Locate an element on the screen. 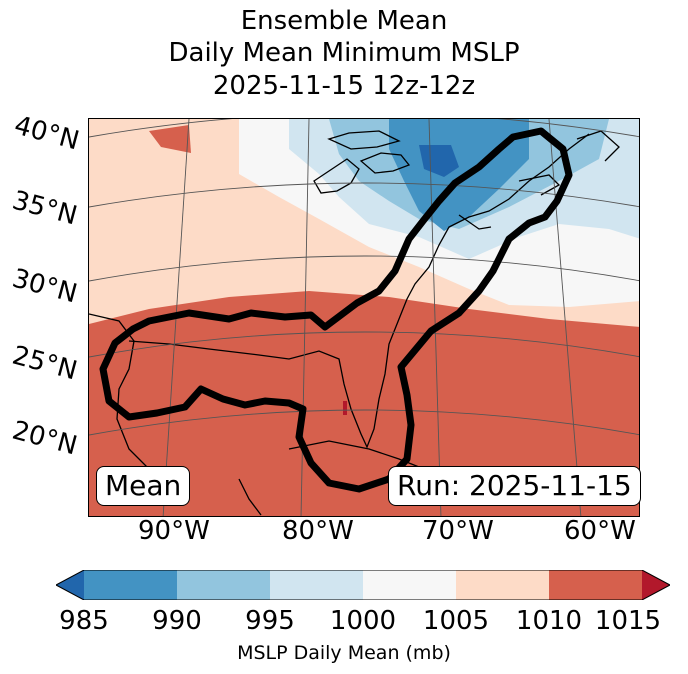 The height and width of the screenshot is (674, 688). colorbar-extend-above is located at coordinates (656, 585).